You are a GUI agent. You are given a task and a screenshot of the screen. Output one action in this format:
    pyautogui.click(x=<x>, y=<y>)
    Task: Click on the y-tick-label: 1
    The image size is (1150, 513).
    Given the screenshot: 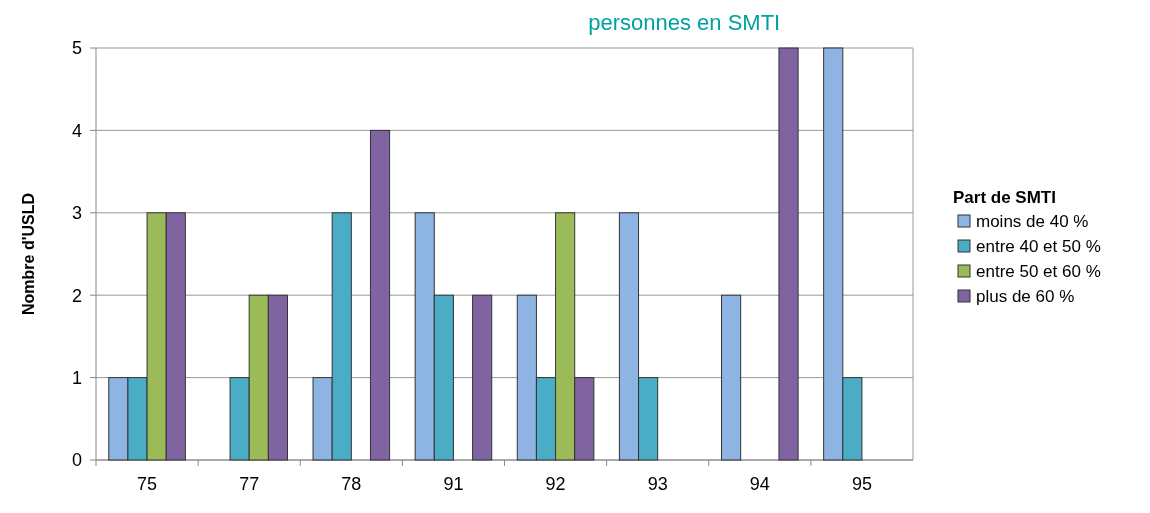 What is the action you would take?
    pyautogui.click(x=76, y=377)
    